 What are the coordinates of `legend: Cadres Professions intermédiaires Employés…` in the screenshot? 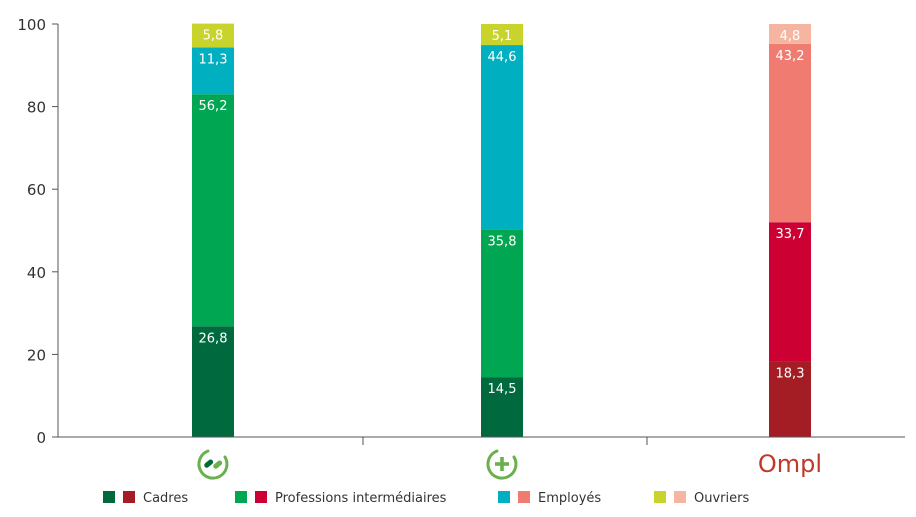 It's located at (426, 498).